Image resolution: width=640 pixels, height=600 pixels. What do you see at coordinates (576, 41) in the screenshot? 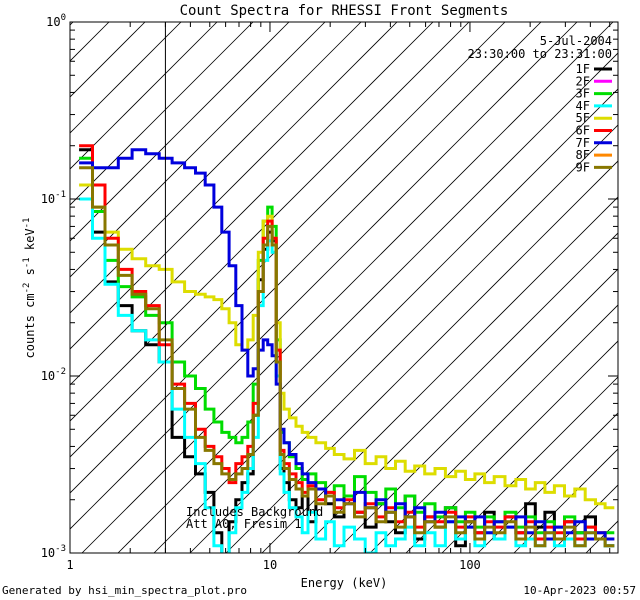
I see `legend-date: 5-Jul-2004` at bounding box center [576, 41].